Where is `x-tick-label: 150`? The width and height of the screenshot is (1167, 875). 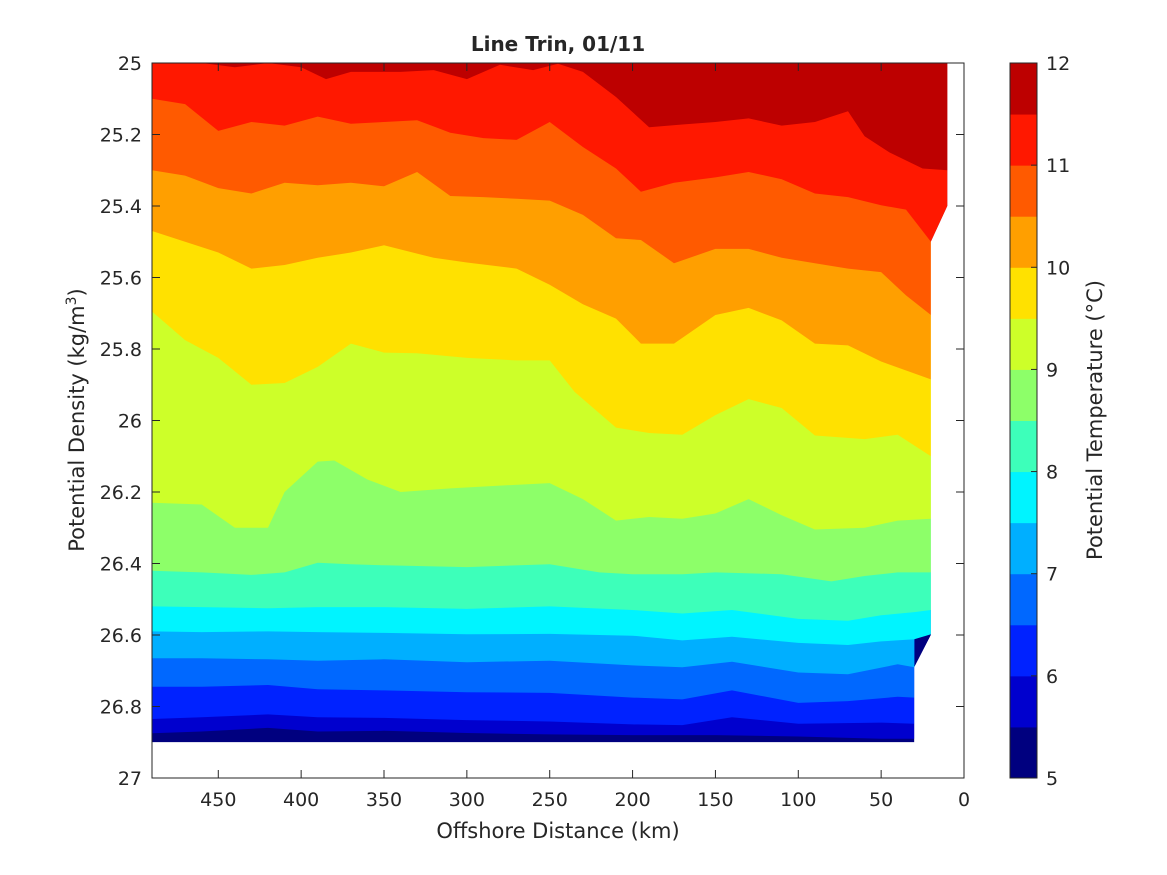 x-tick-label: 150 is located at coordinates (715, 800).